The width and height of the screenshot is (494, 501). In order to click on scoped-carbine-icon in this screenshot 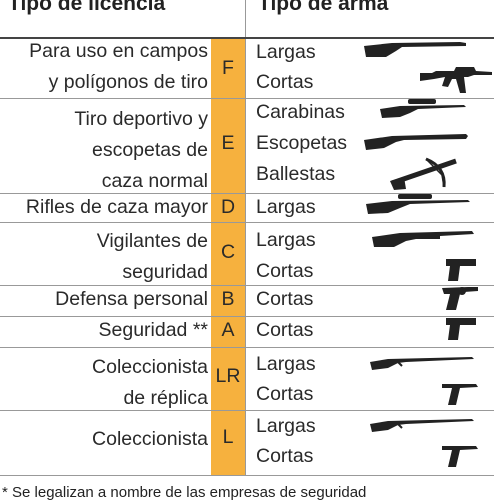, I will do `click(423, 109)`.